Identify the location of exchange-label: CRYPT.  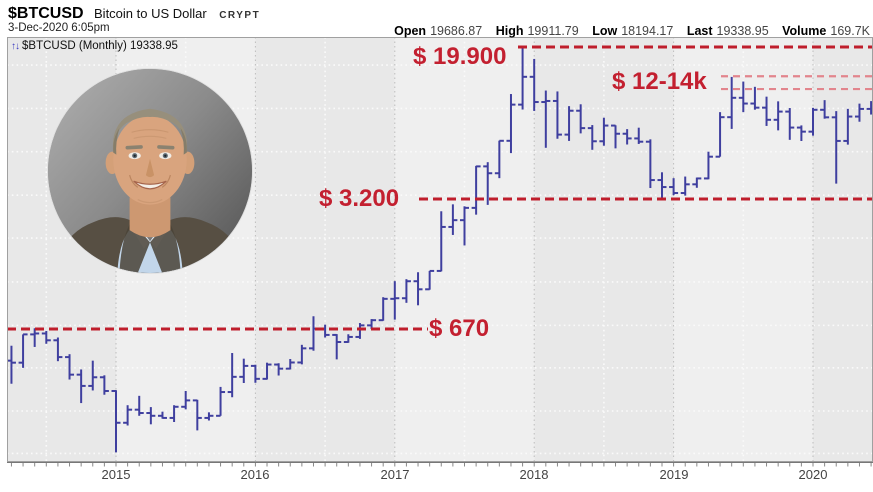
(240, 15).